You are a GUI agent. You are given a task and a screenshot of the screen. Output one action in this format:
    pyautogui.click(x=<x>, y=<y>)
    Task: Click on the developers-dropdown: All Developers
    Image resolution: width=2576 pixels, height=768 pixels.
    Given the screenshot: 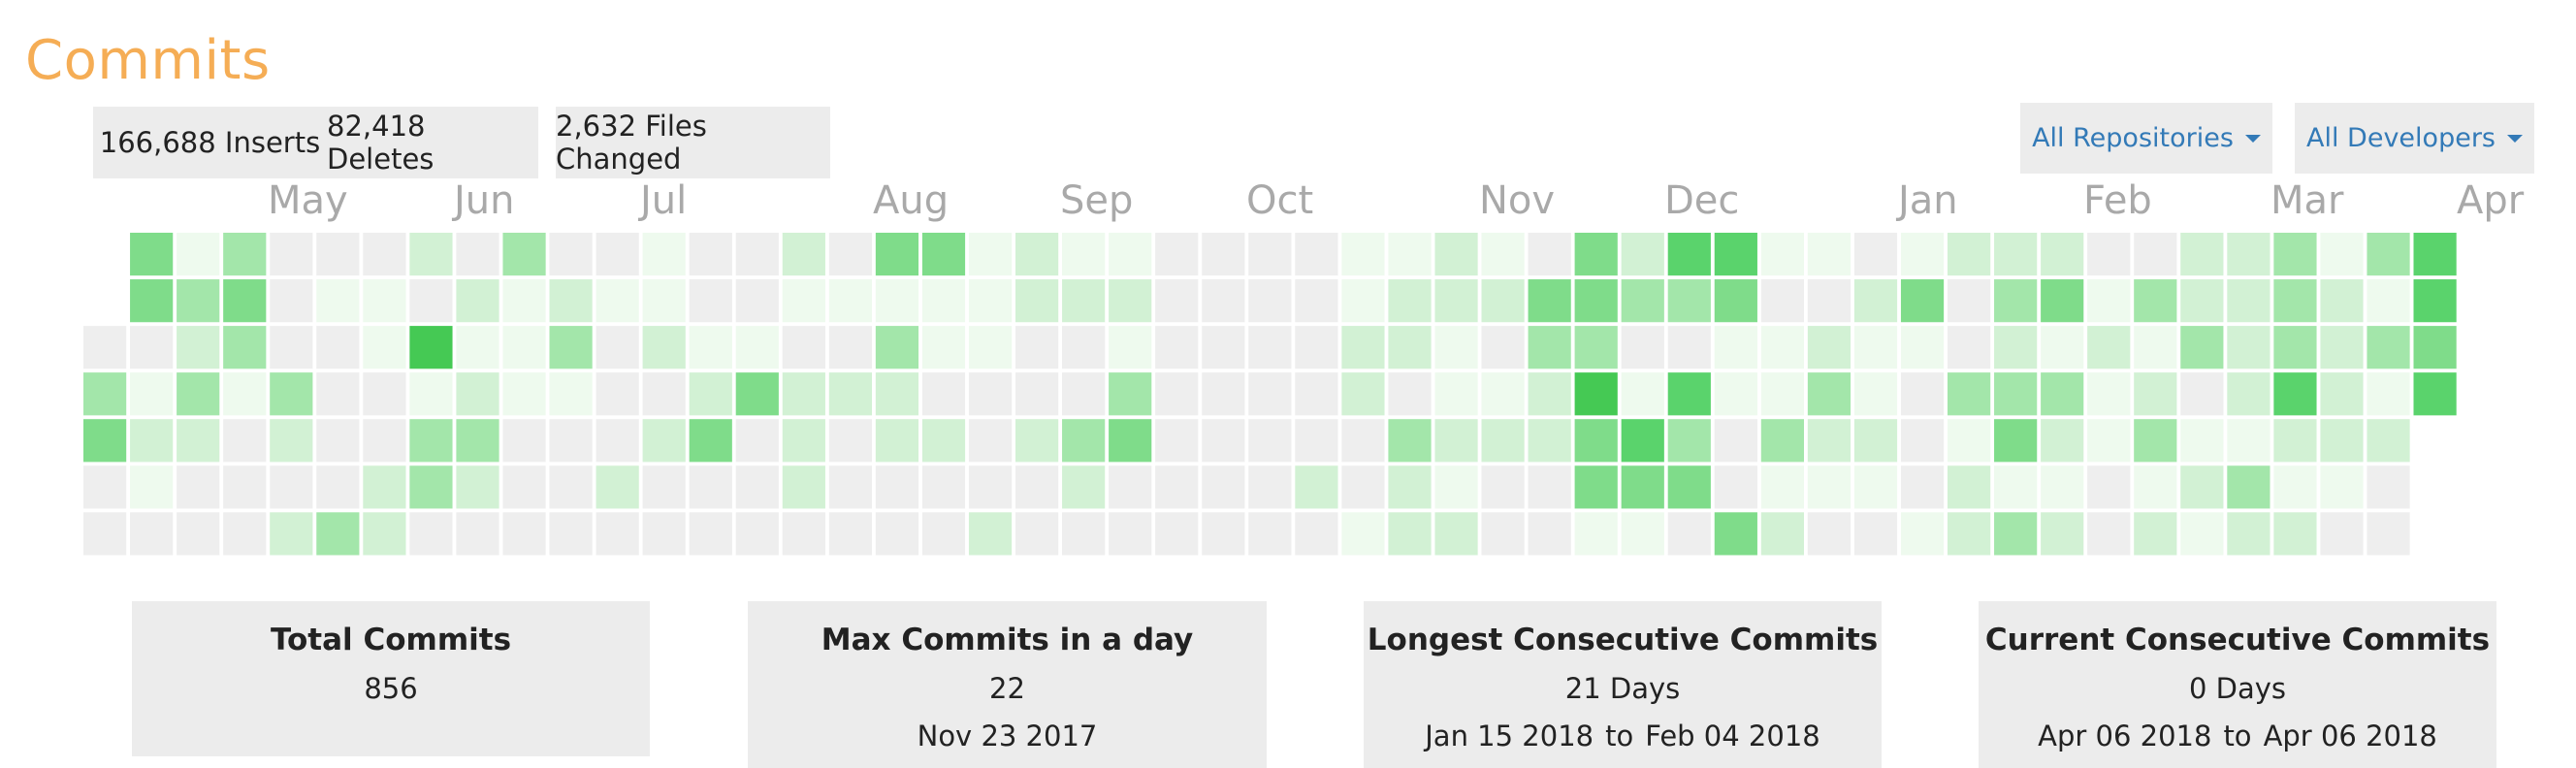 What is the action you would take?
    pyautogui.click(x=2414, y=138)
    